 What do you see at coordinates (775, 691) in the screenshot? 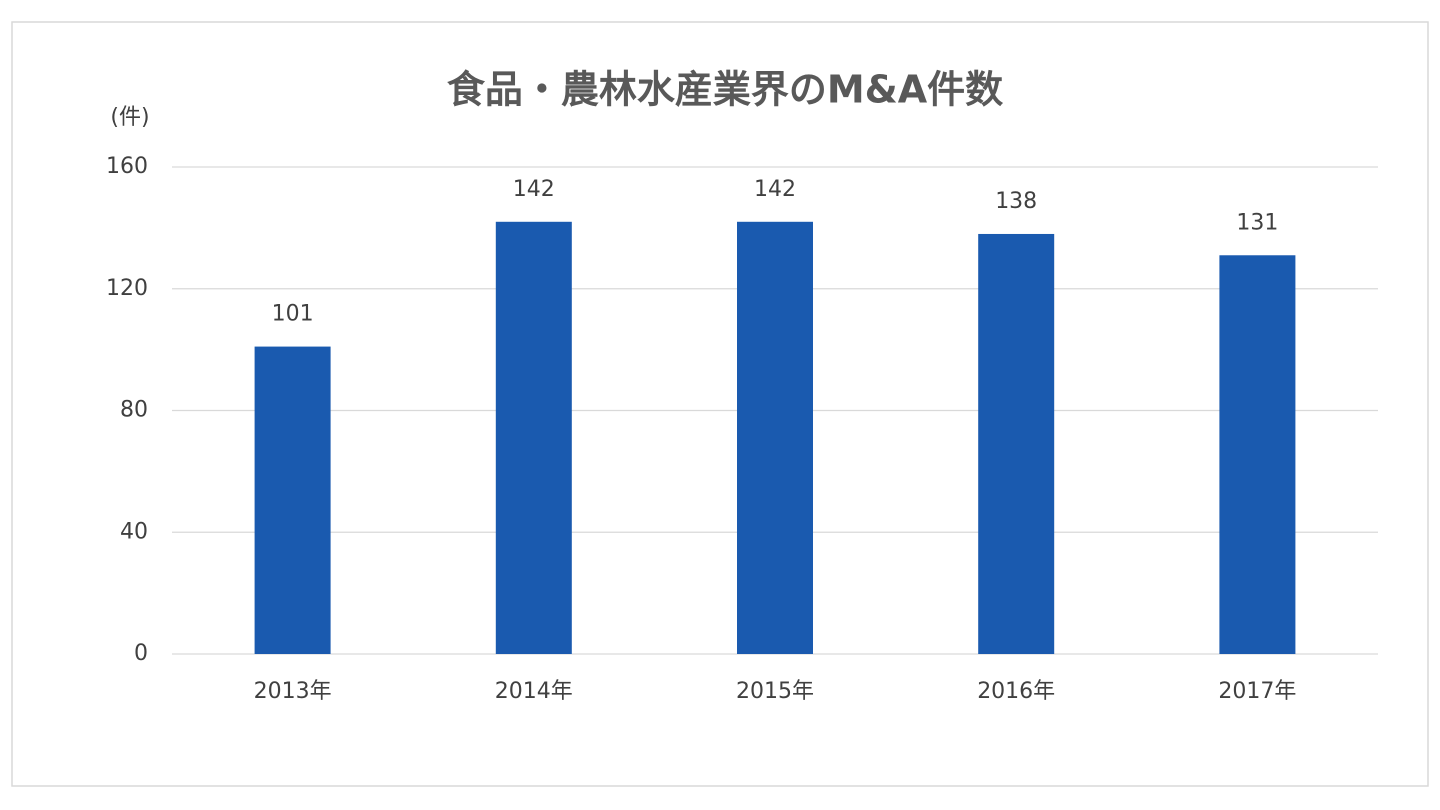
I see `x-tick-label: 2015年` at bounding box center [775, 691].